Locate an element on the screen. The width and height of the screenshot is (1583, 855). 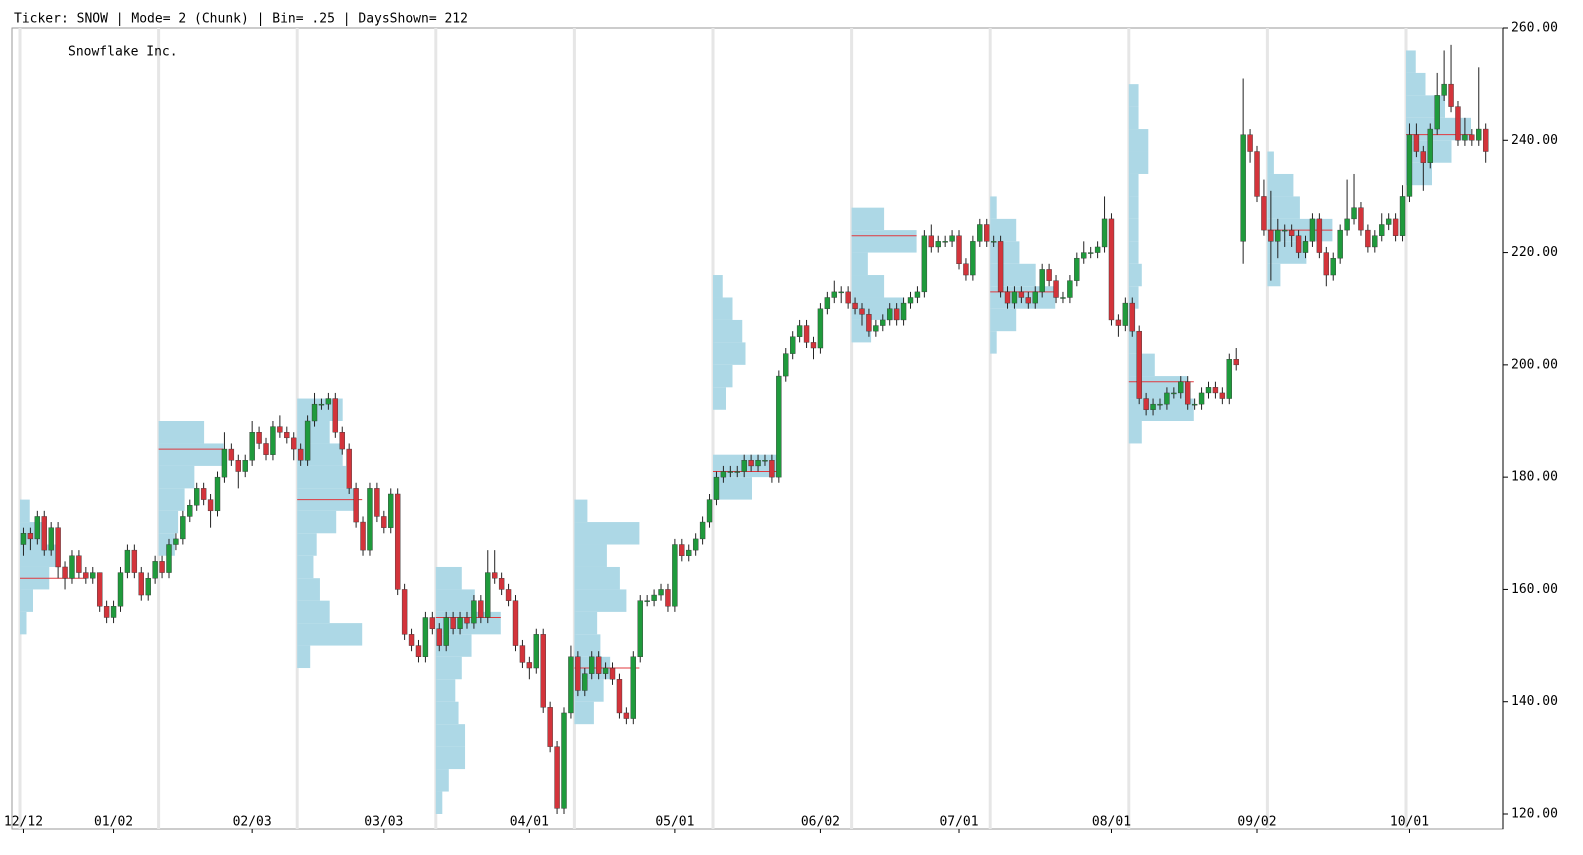
x-tick-label: 08/01 is located at coordinates (1111, 822).